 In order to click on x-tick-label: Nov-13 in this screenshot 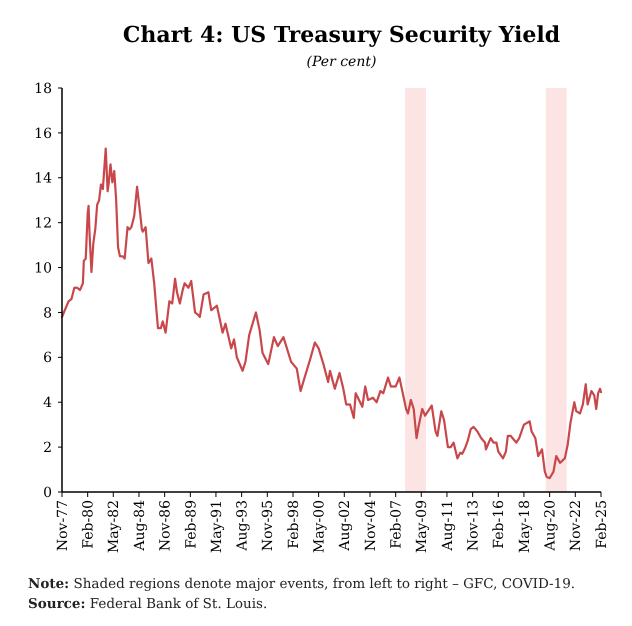, I will do `click(474, 526)`.